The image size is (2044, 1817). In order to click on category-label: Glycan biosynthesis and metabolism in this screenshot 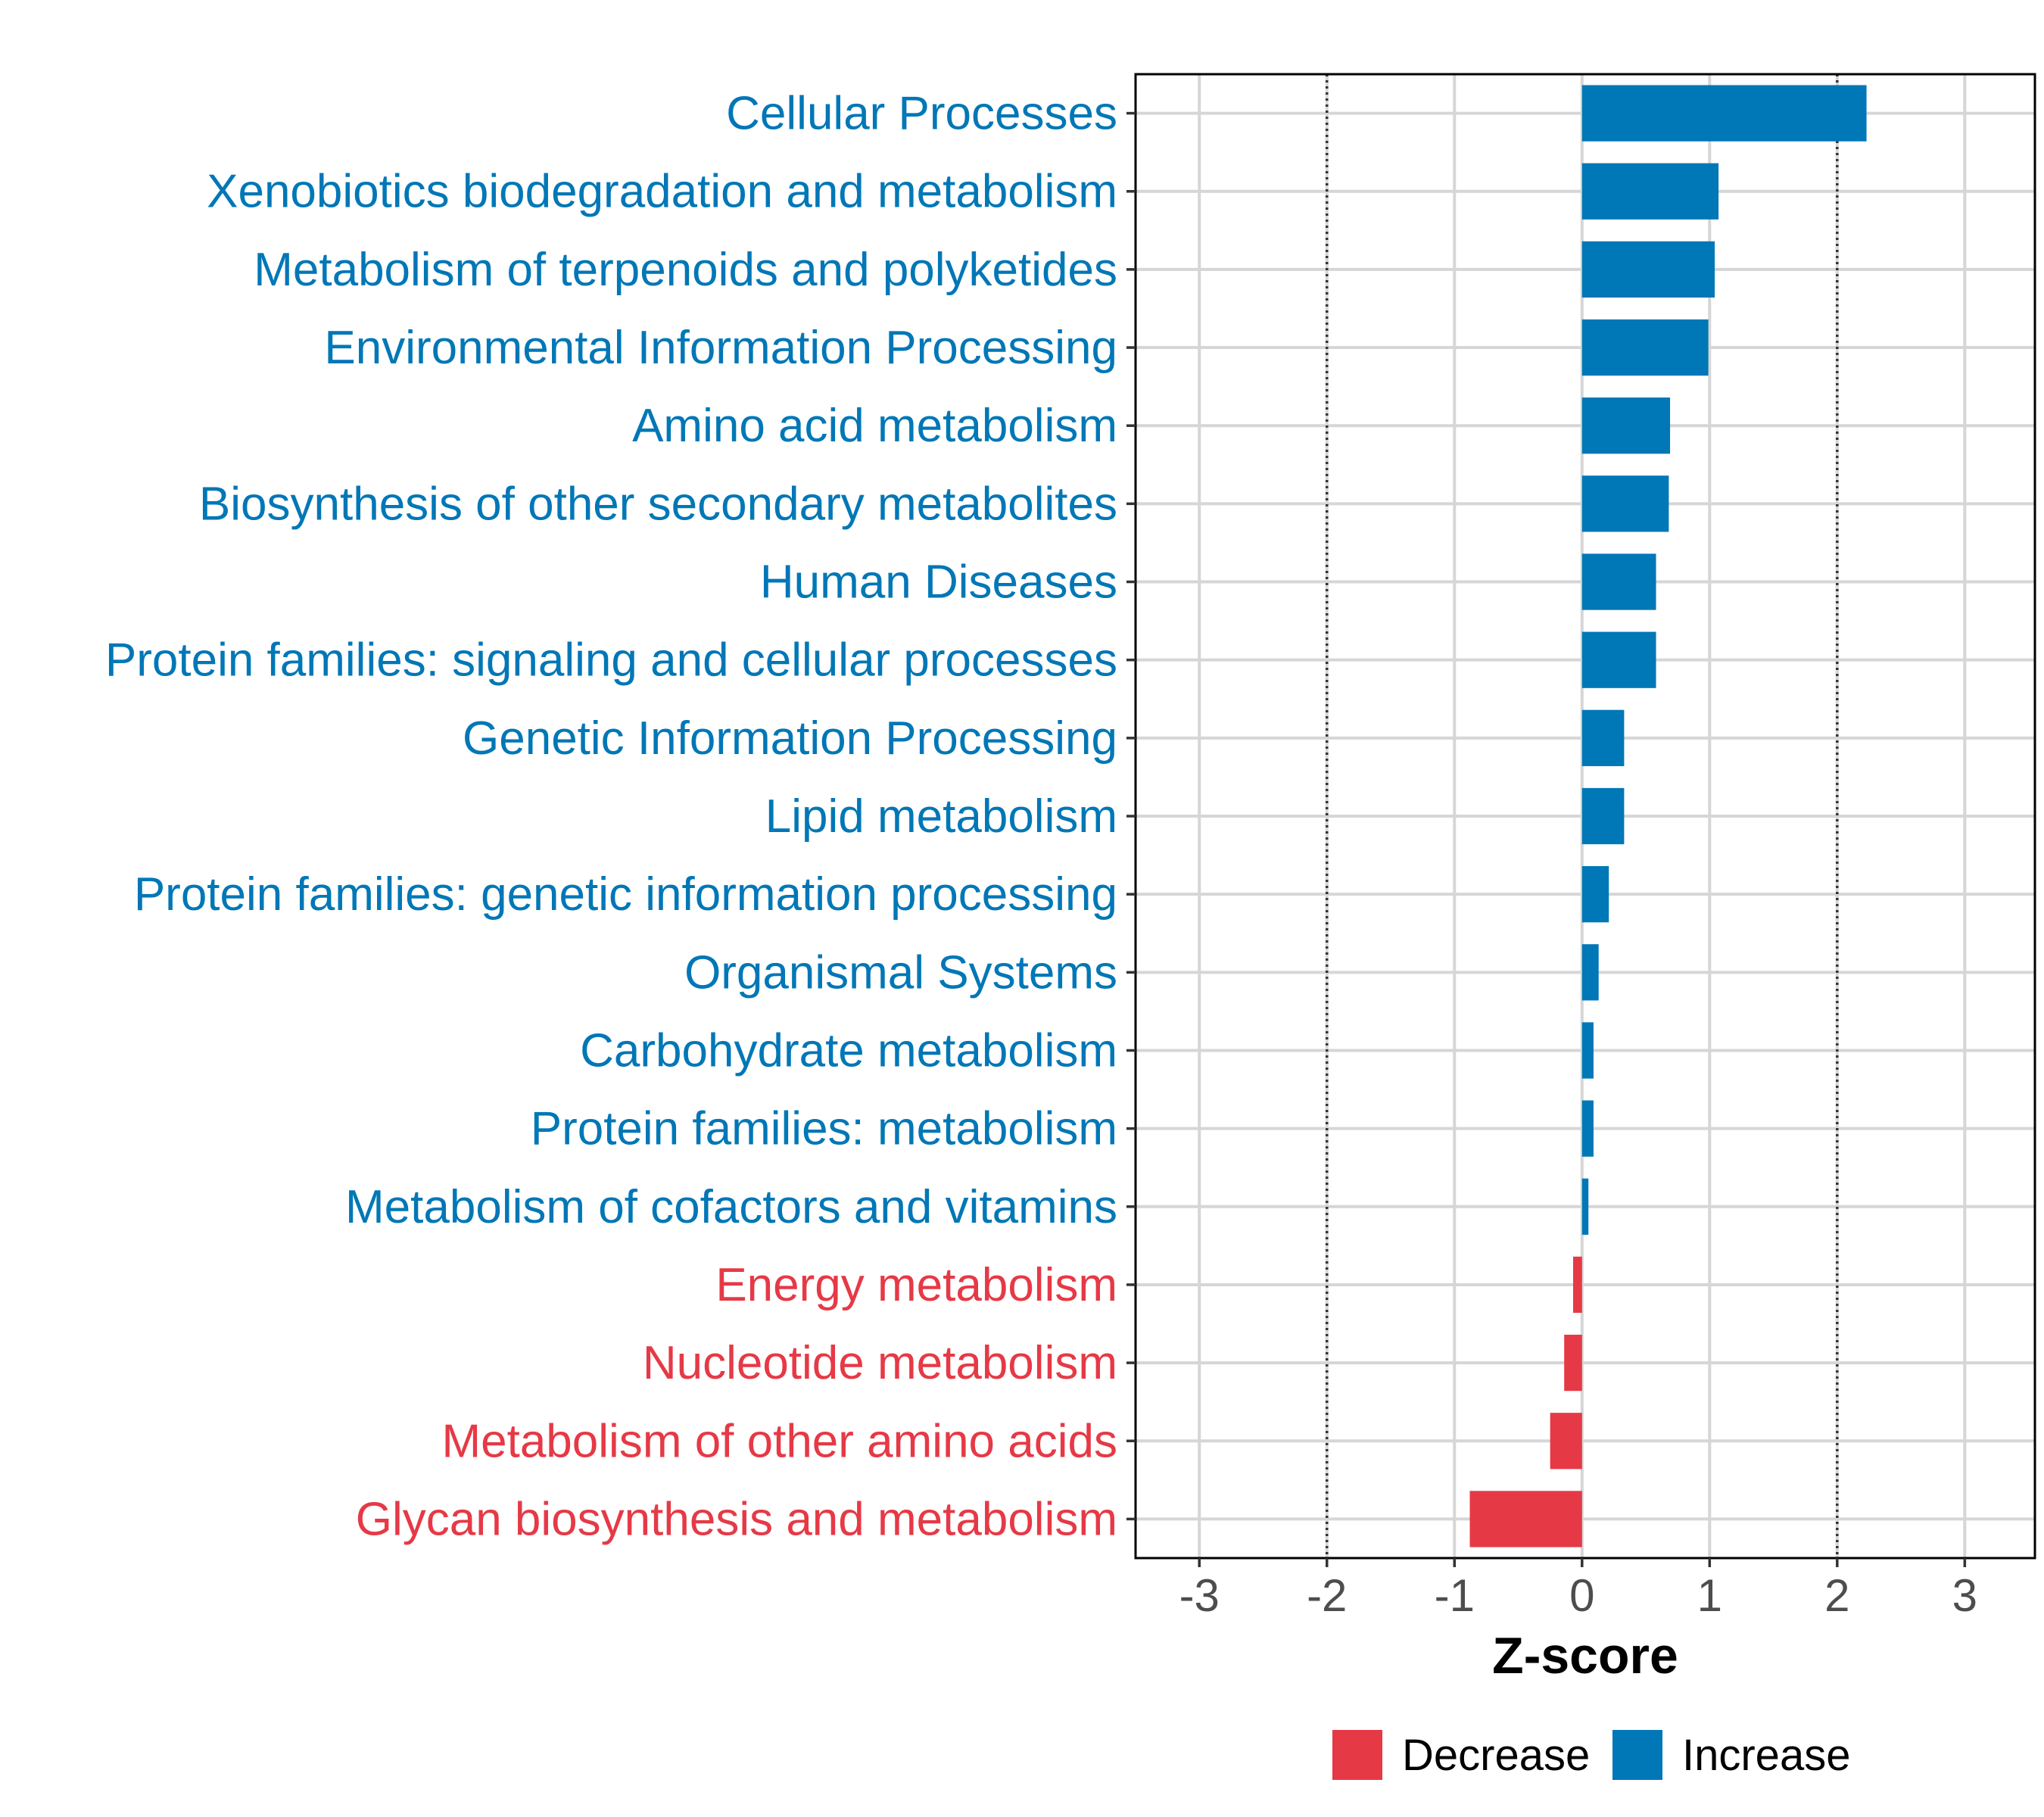, I will do `click(736, 1519)`.